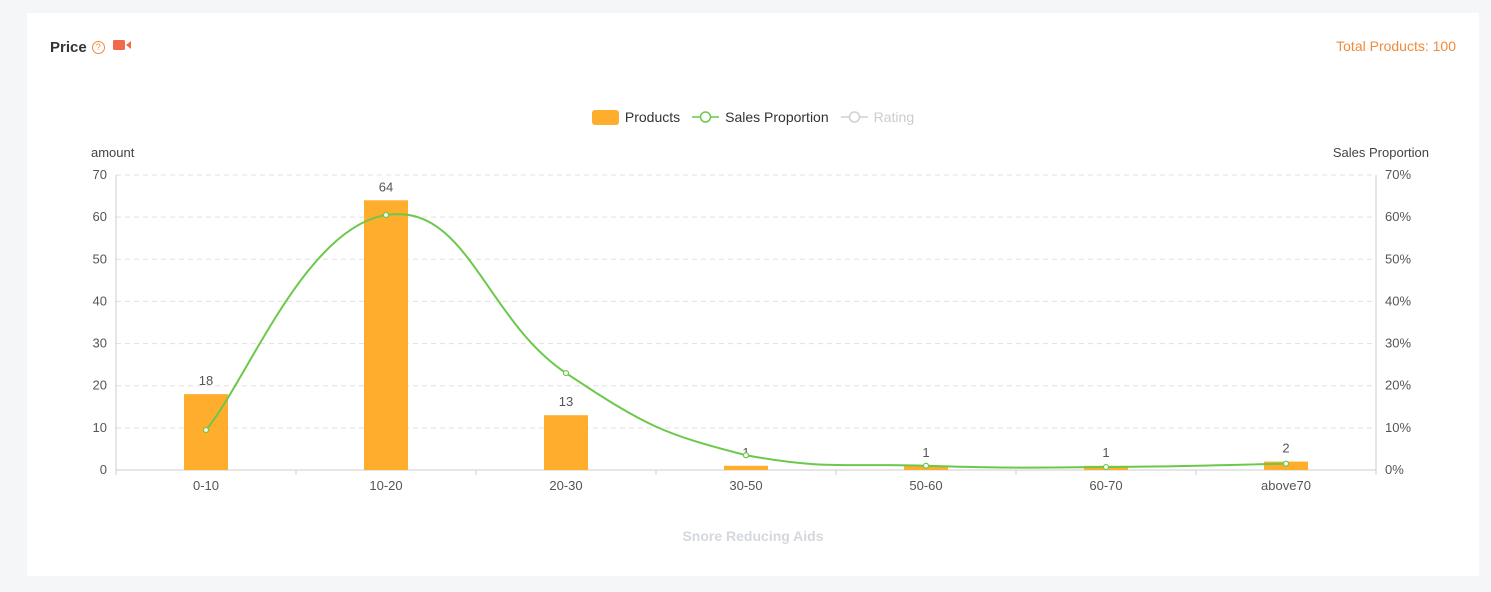  I want to click on y-tick-label-right: 0%, so click(1394, 469).